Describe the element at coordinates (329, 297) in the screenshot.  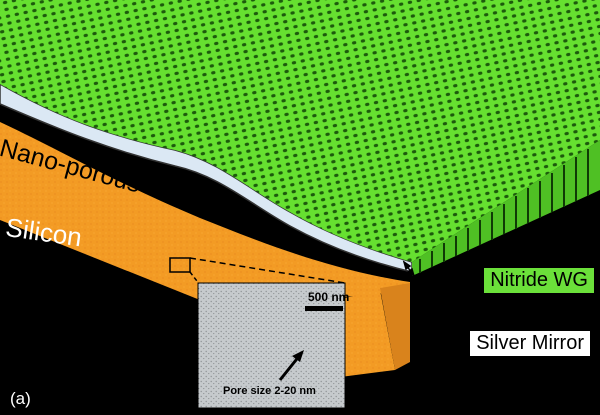
I see `scale-bar-label: 500 nm` at that location.